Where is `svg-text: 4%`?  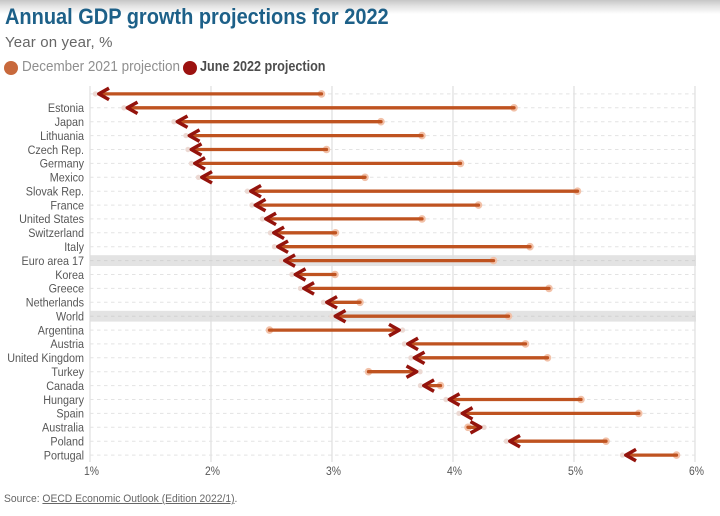 svg-text: 4% is located at coordinates (454, 471).